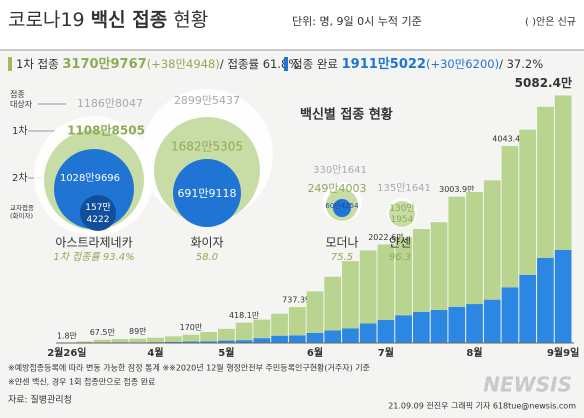 This screenshot has width=584, height=418. What do you see at coordinates (400, 243) in the screenshot?
I see `vaccine-name: 얀센` at bounding box center [400, 243].